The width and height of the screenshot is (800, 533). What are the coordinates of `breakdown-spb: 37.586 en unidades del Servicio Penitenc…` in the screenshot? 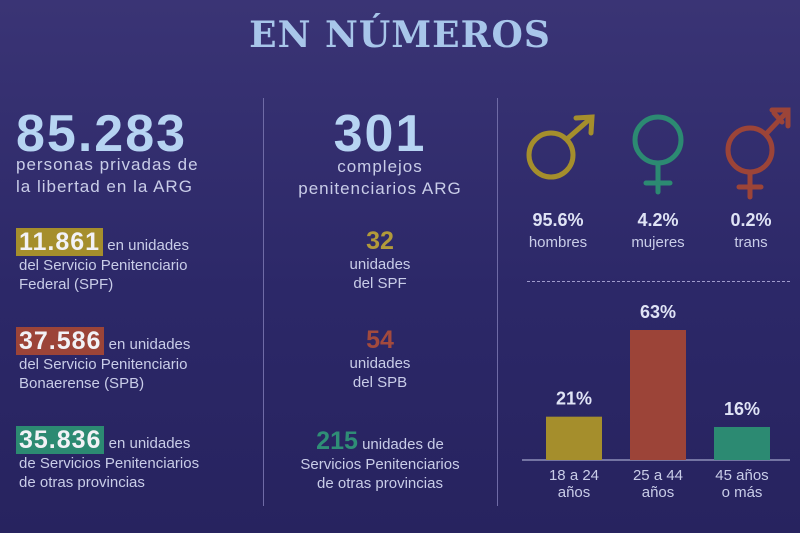 It's located at (136, 360).